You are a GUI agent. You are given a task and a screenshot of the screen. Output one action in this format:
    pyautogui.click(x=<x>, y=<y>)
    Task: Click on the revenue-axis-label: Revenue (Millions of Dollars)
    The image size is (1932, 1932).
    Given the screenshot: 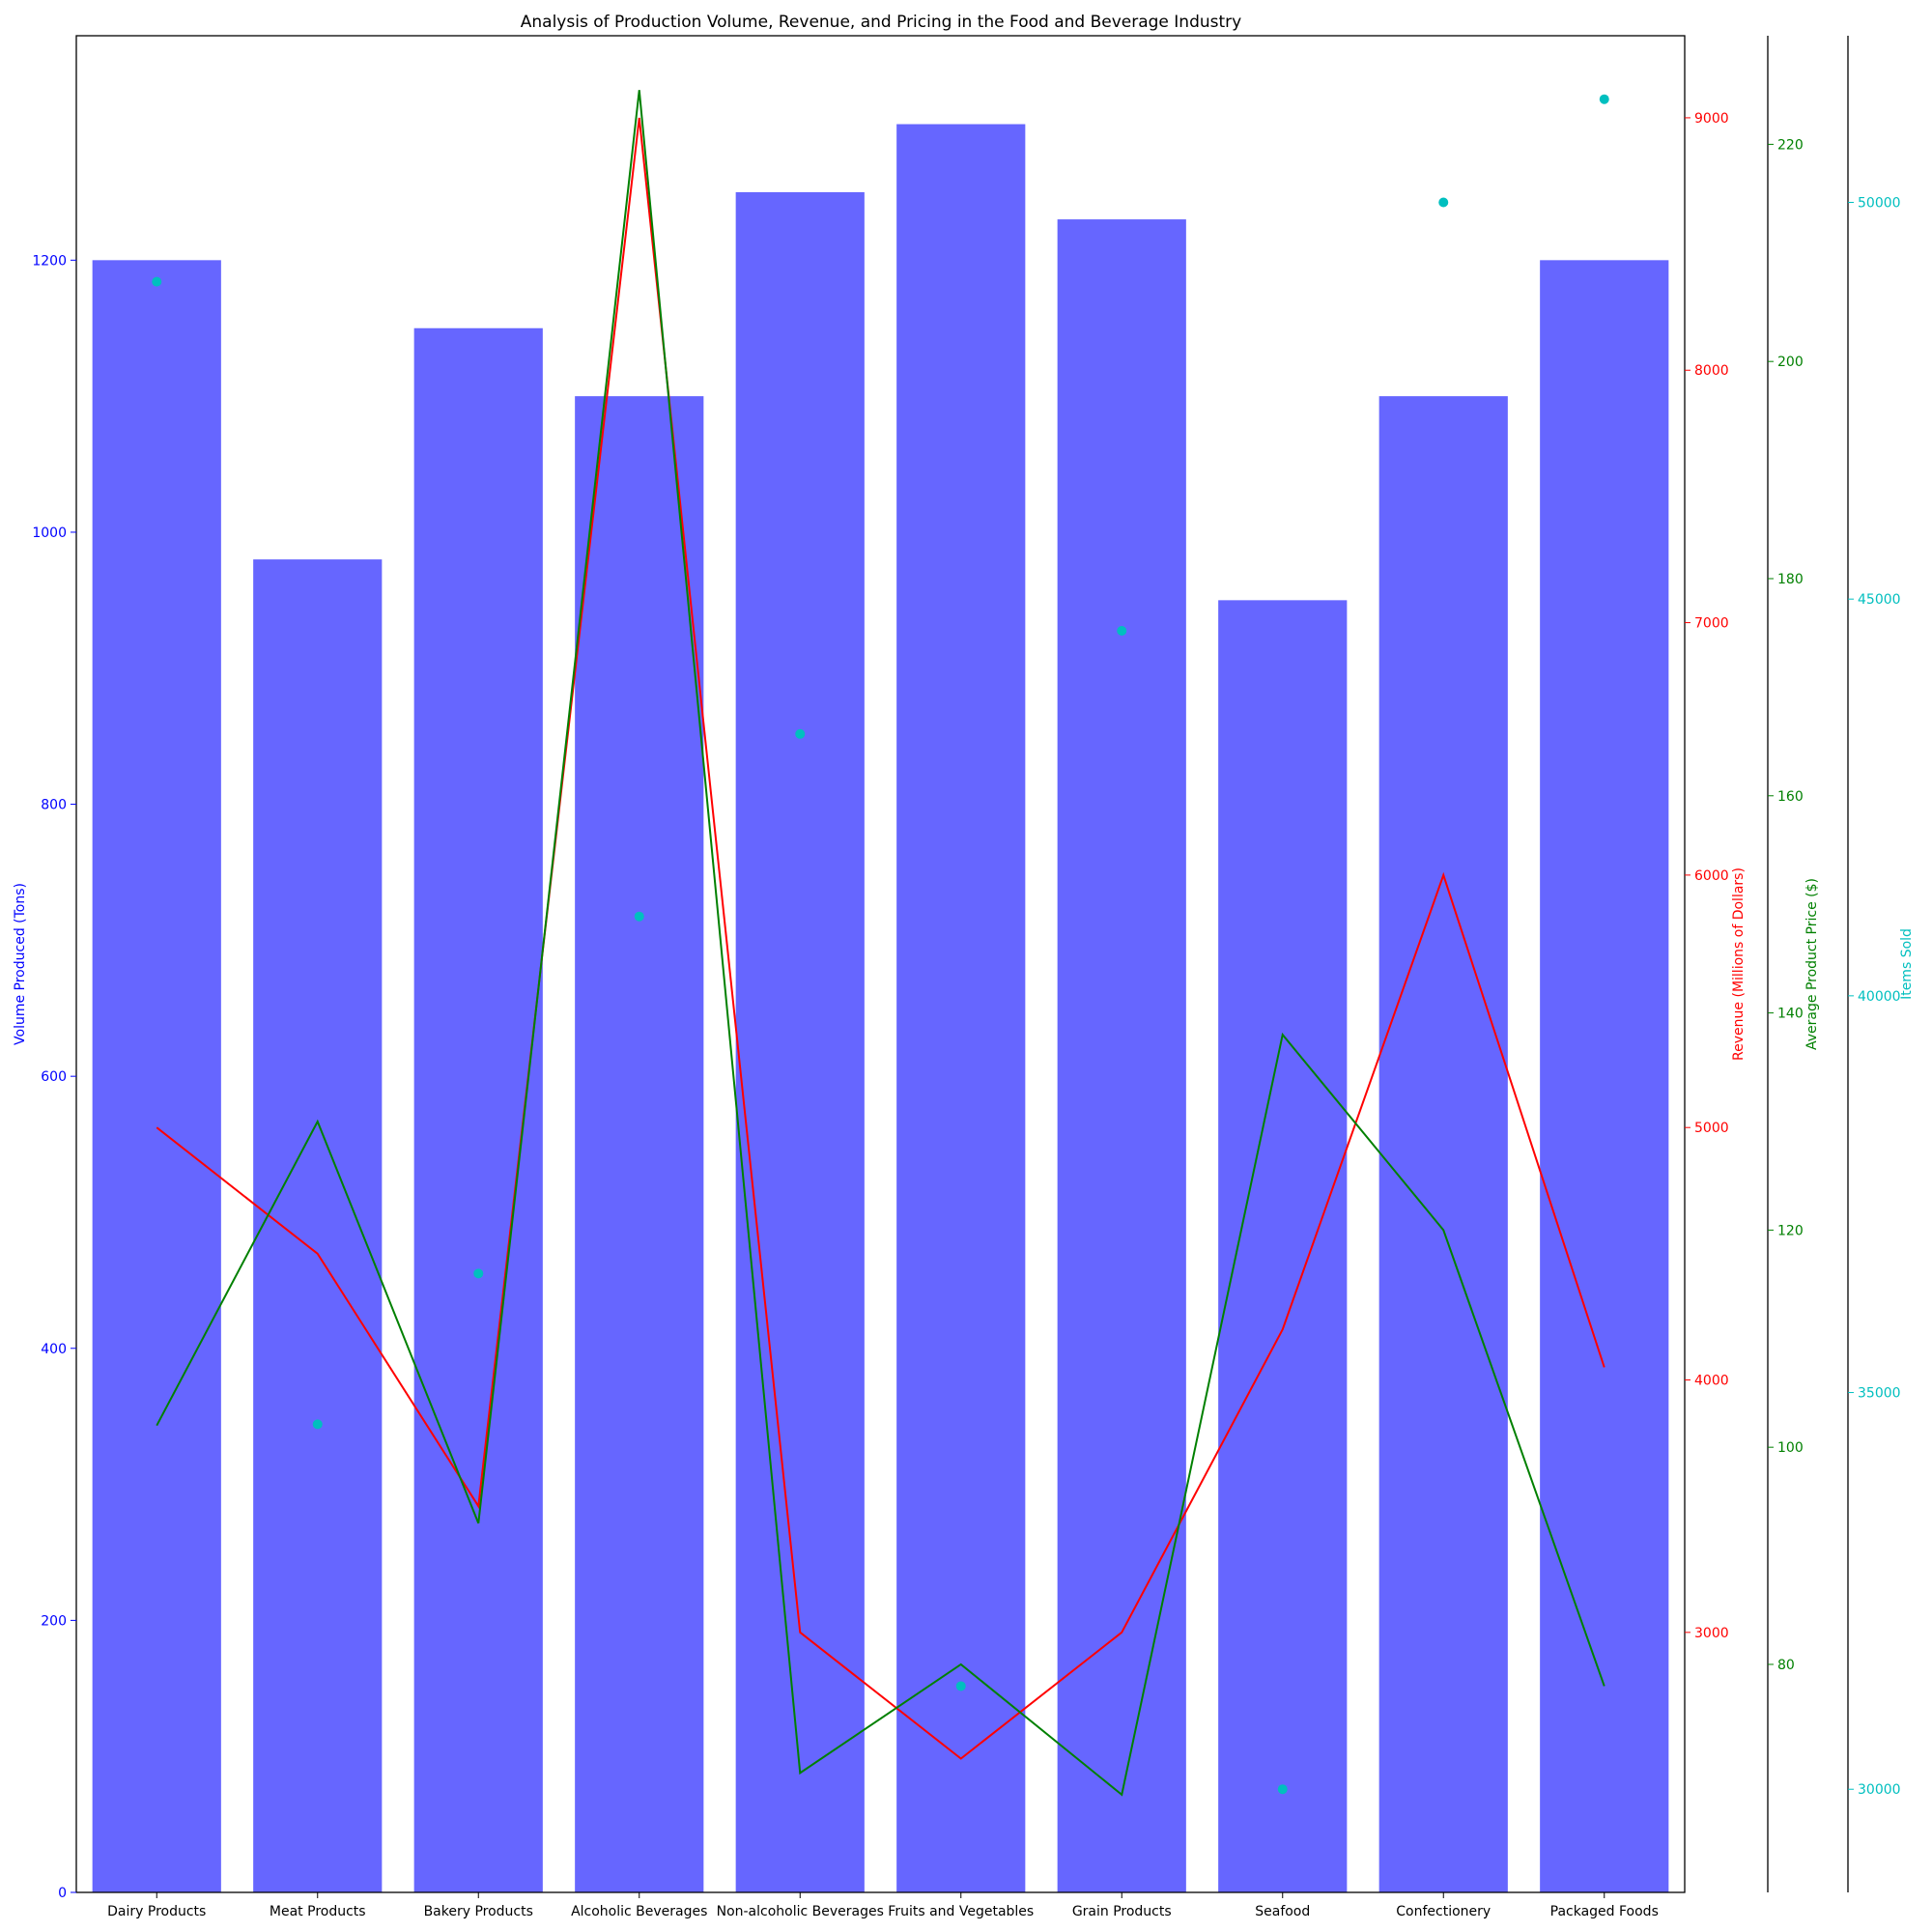 What is the action you would take?
    pyautogui.click(x=1739, y=964)
    